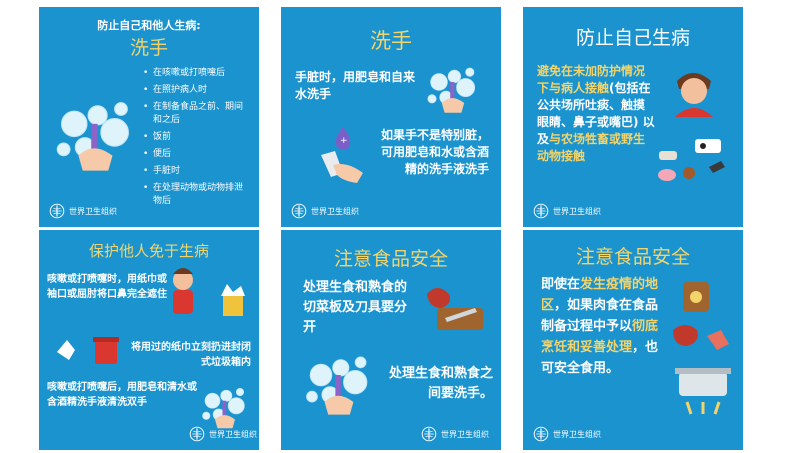 This screenshot has width=792, height=453. I want to click on list-item: 便后, so click(196, 154).